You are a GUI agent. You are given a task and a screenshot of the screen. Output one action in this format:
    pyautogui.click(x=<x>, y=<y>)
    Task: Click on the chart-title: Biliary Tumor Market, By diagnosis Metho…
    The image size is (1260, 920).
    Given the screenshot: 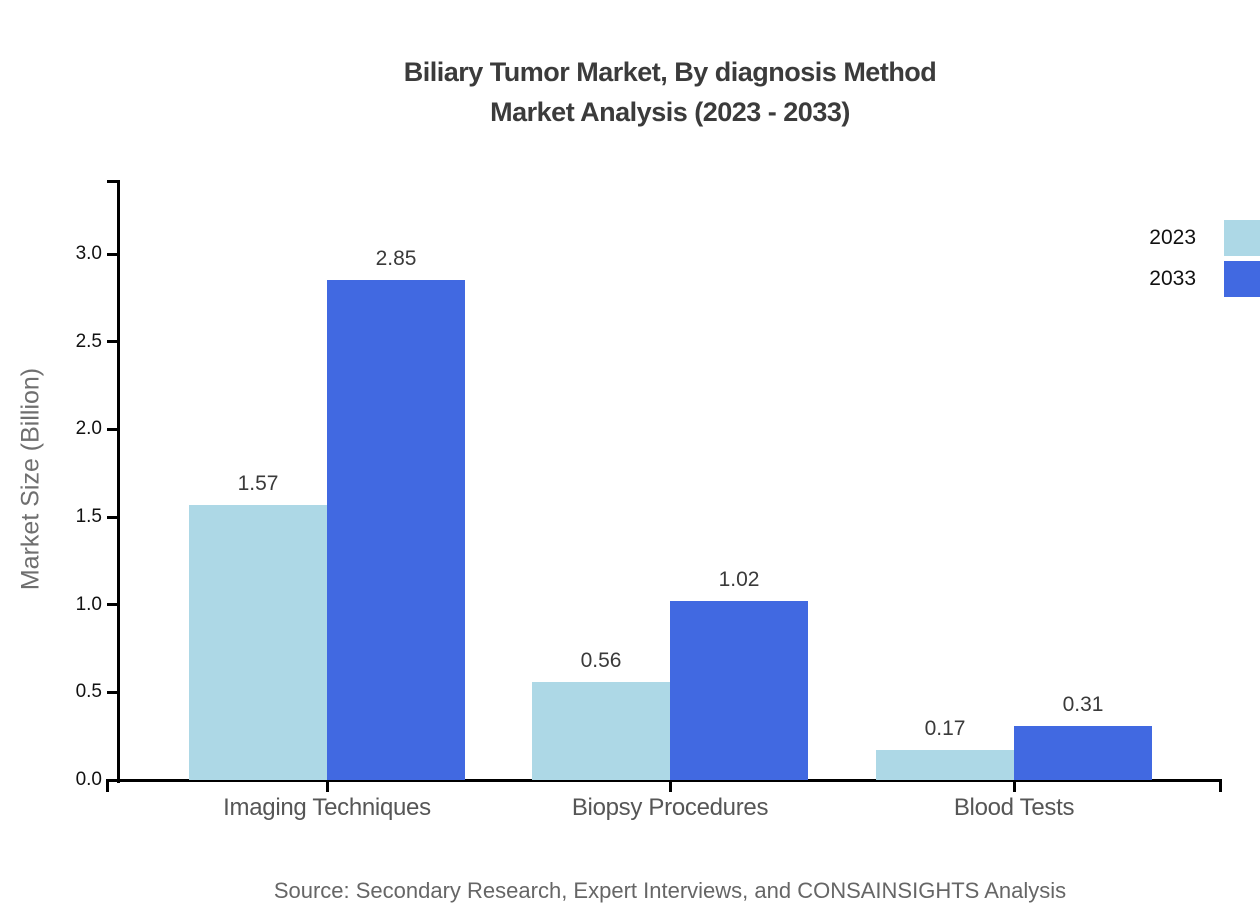 What is the action you would take?
    pyautogui.click(x=670, y=92)
    